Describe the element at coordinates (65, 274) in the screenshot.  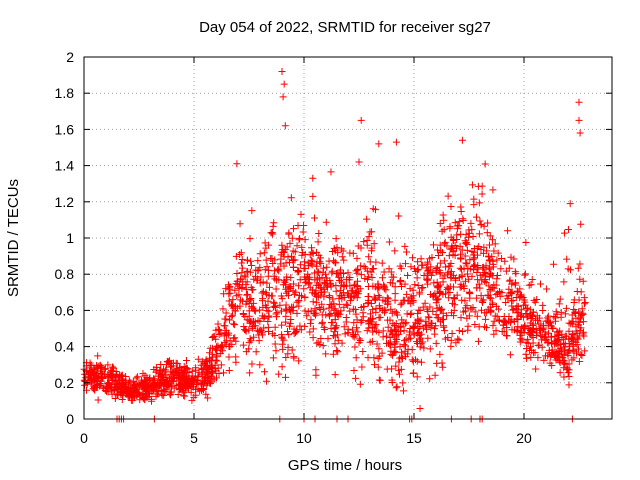
I see `y-tick-label: 0.8` at that location.